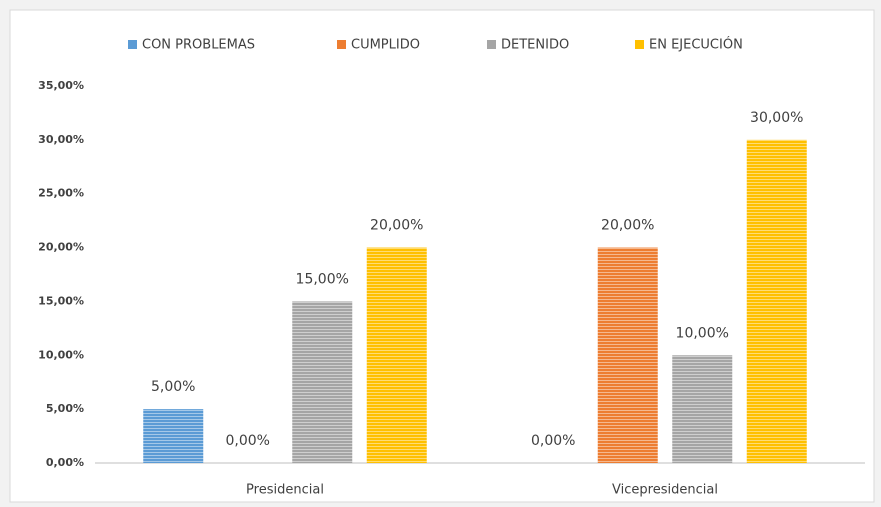 The height and width of the screenshot is (507, 881). What do you see at coordinates (61, 139) in the screenshot?
I see `y-tick-label: 30,00%` at bounding box center [61, 139].